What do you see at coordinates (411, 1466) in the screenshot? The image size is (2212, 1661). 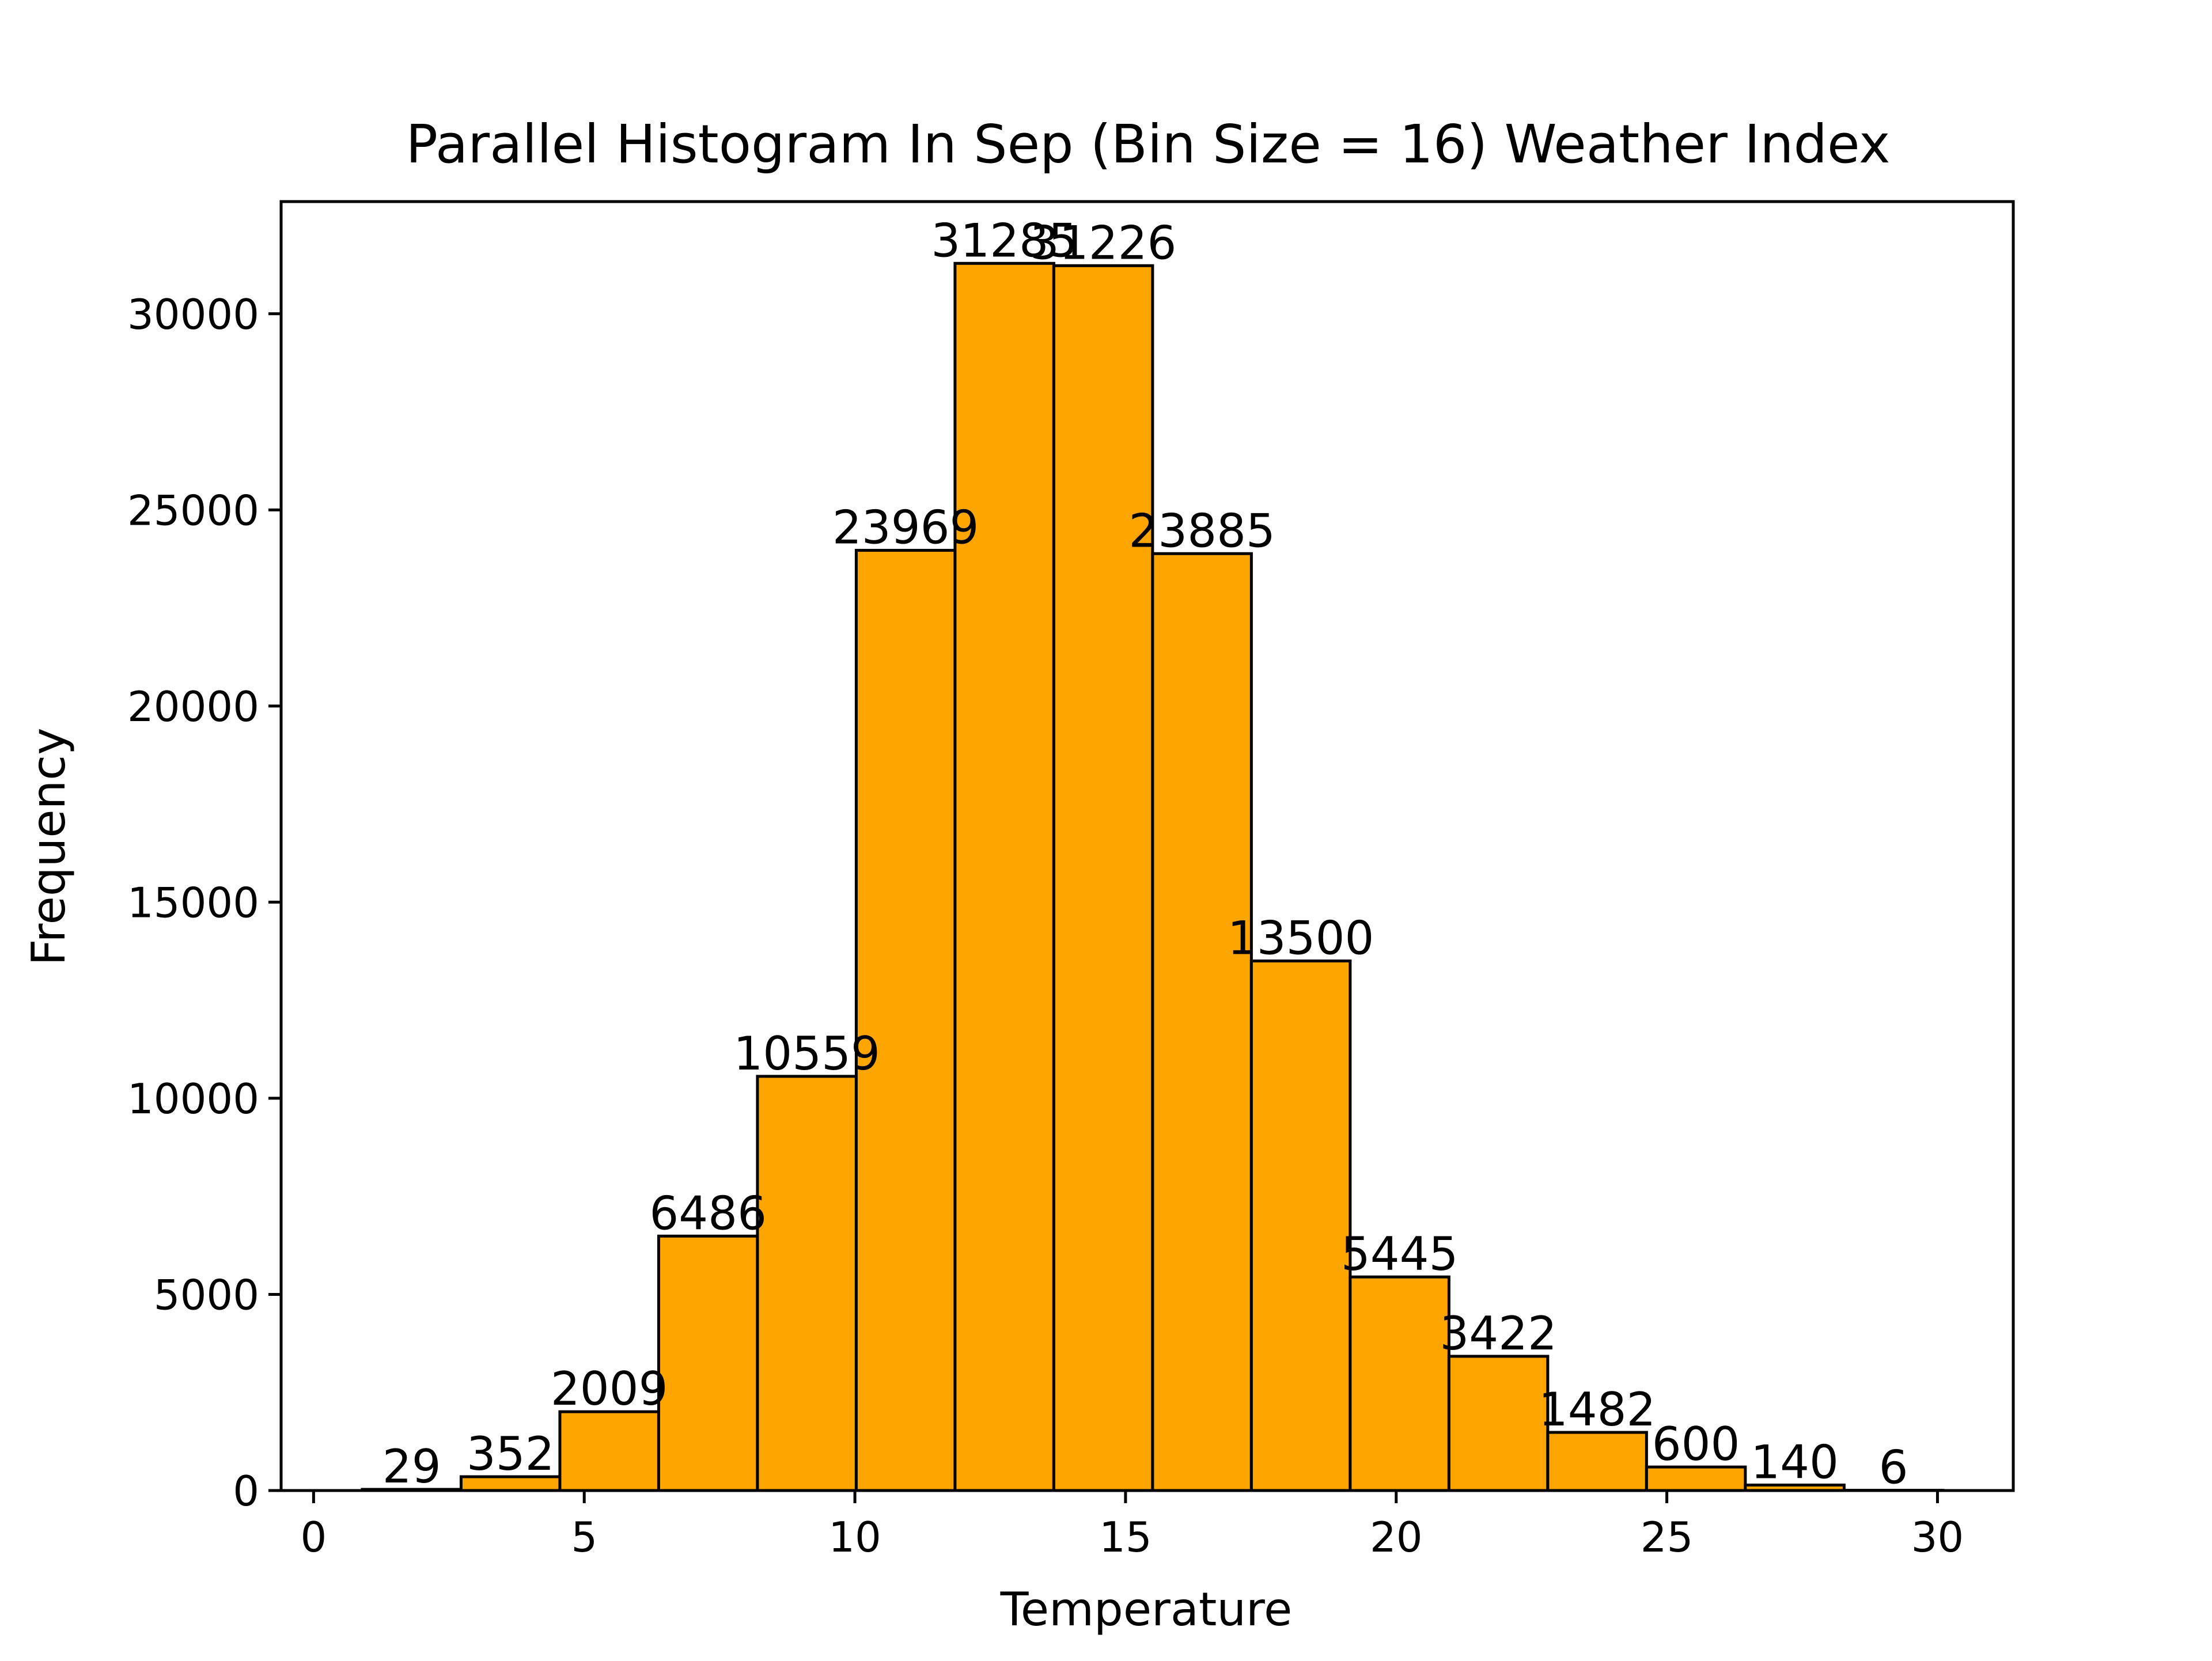 I see `bar-value-label: 29` at bounding box center [411, 1466].